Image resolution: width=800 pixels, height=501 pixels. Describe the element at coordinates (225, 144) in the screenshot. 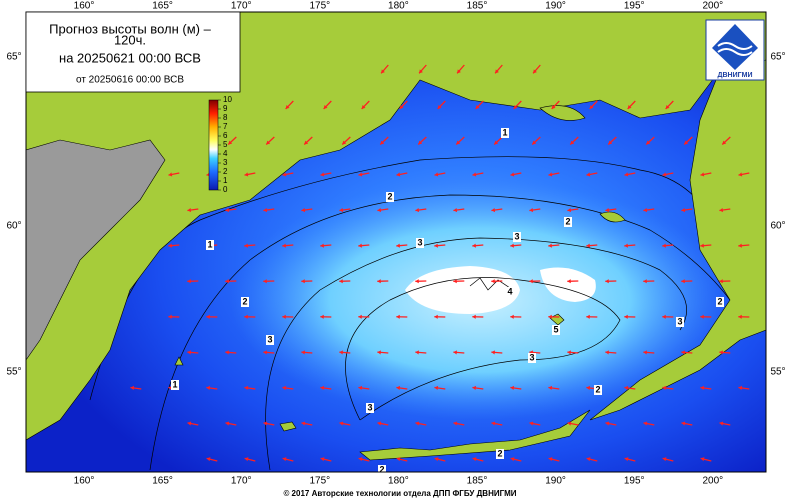

I see `colorbar-label: 5` at that location.